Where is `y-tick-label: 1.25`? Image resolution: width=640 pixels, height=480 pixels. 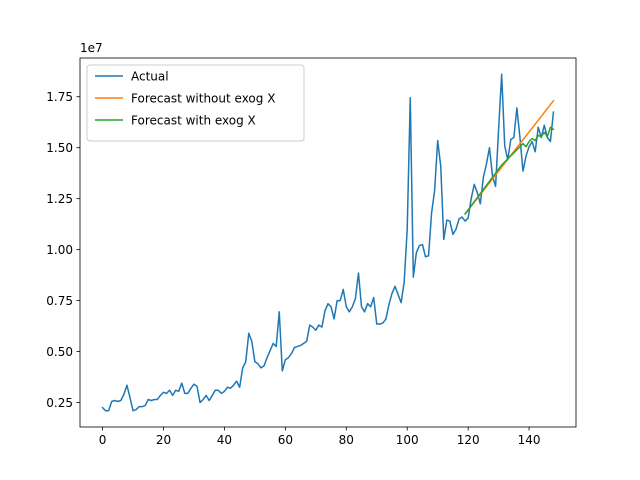
y-tick-label: 1.25 is located at coordinates (59, 199).